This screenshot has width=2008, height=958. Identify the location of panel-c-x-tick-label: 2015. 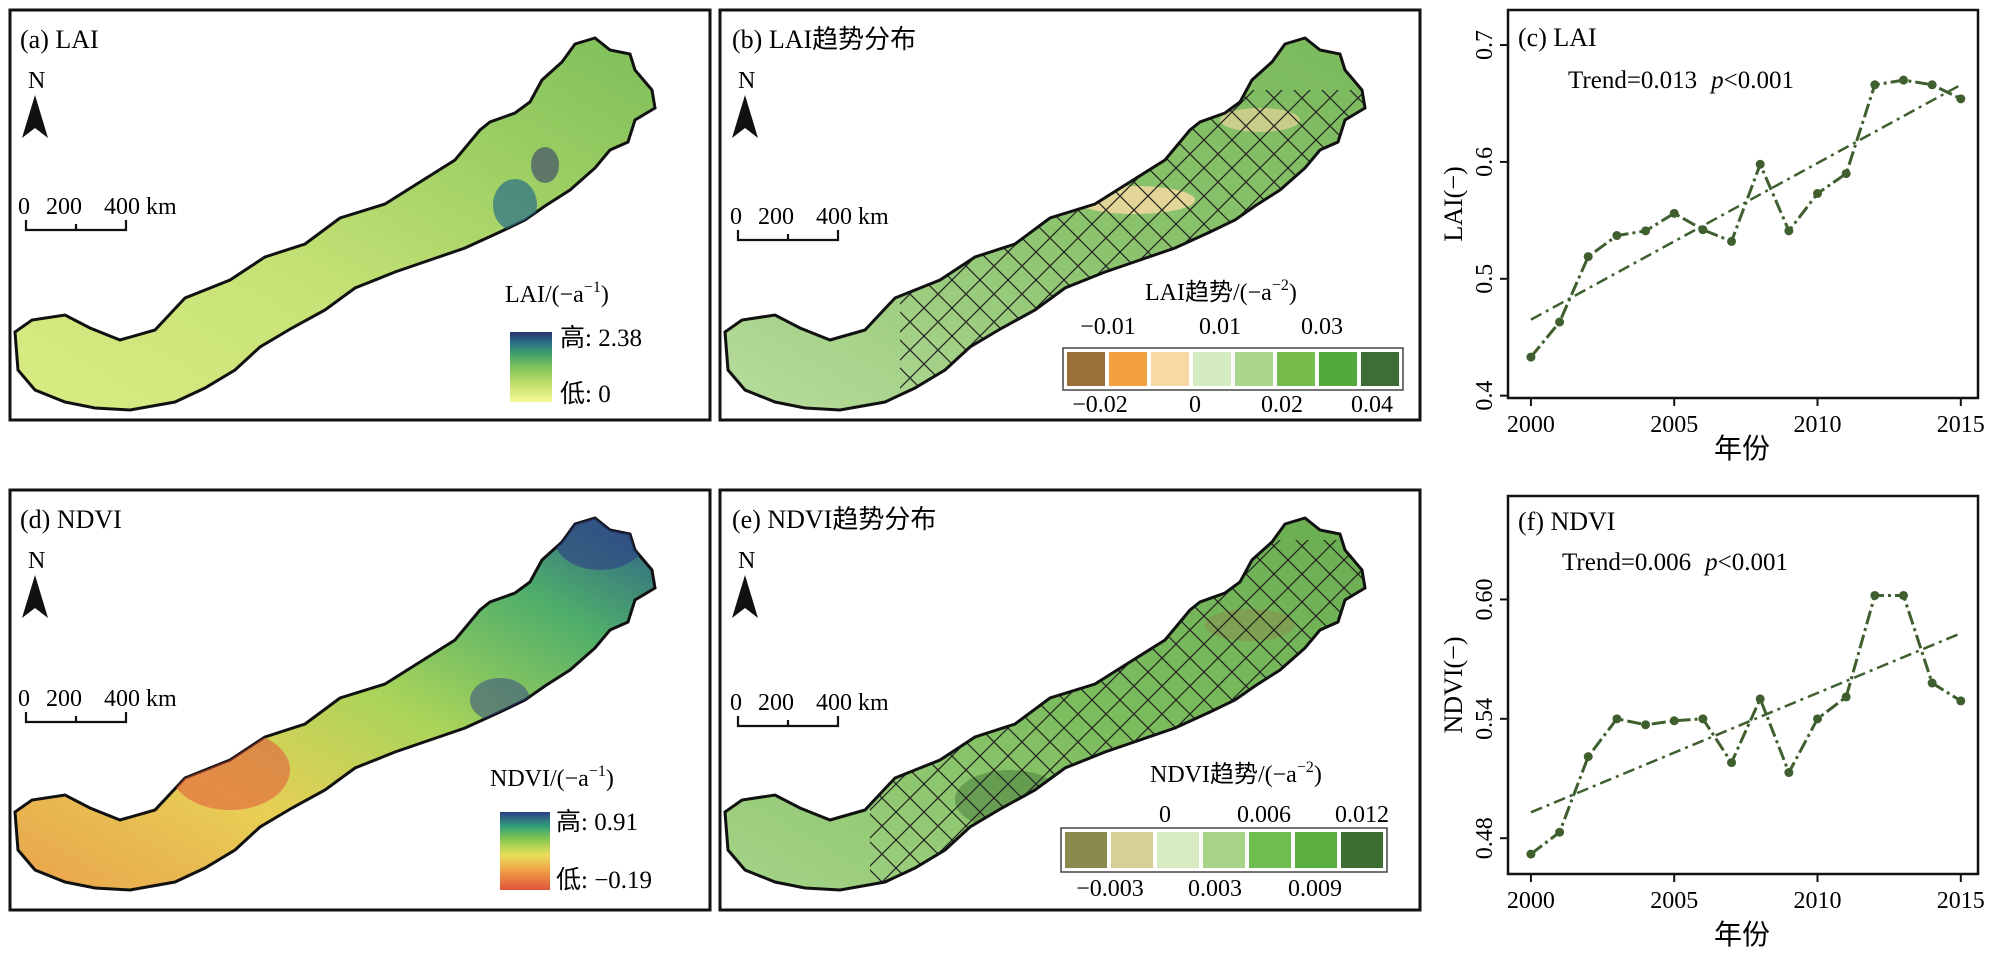
(1961, 425).